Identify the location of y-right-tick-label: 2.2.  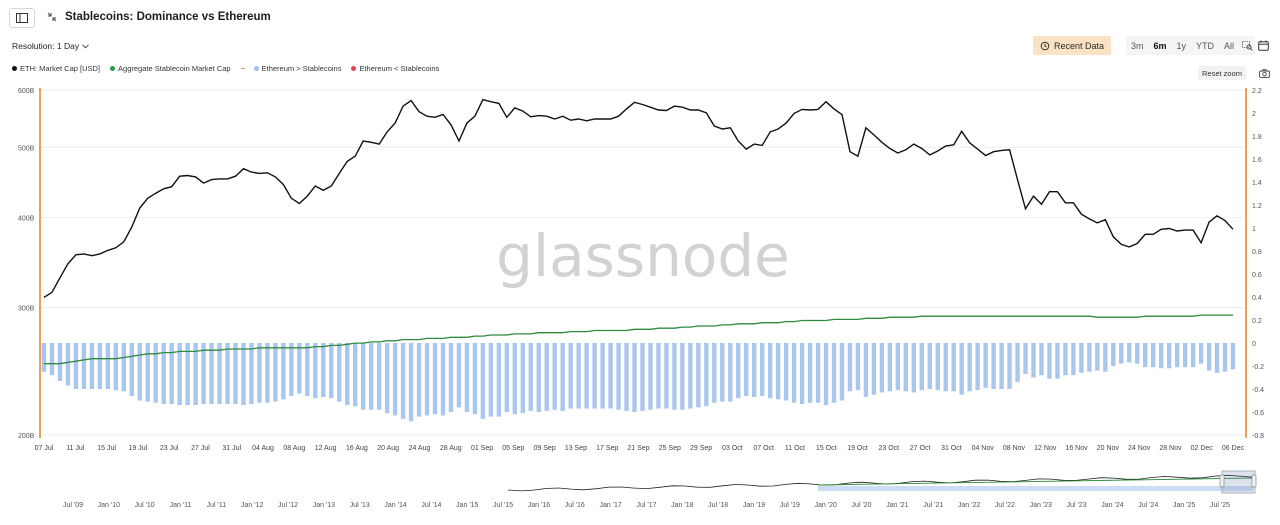
(1257, 91).